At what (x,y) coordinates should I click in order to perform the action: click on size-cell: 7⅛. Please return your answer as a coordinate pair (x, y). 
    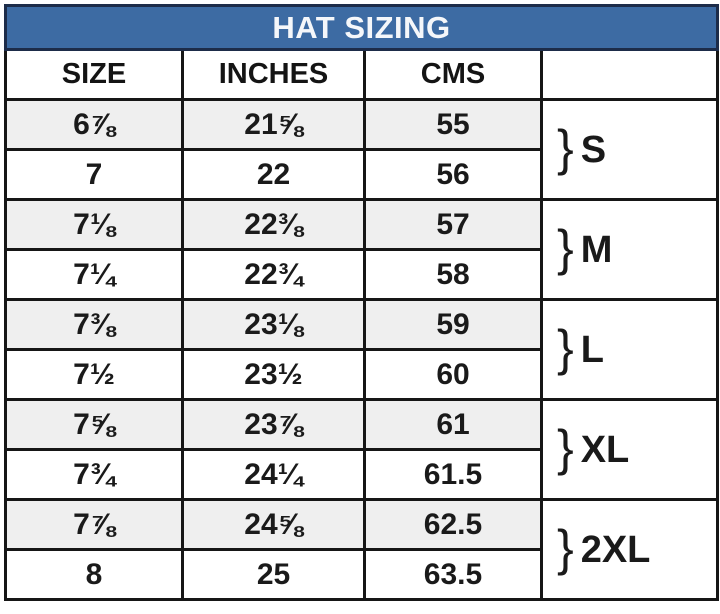
    Looking at the image, I should click on (94, 224).